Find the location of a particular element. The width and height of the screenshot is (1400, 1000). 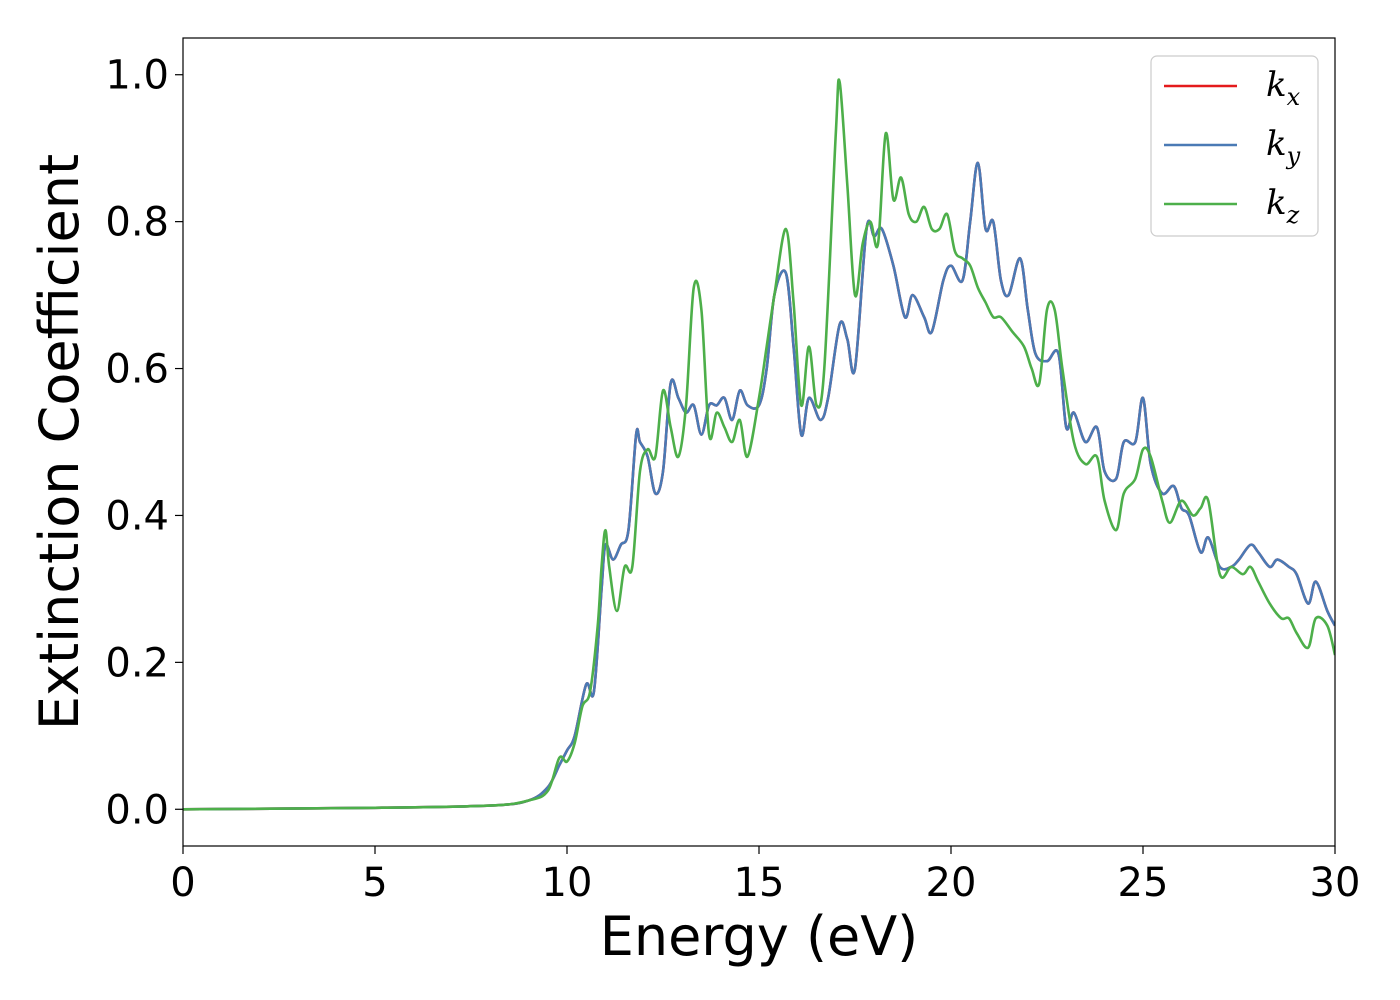

y-tick-label: 0.4 is located at coordinates (137, 516).